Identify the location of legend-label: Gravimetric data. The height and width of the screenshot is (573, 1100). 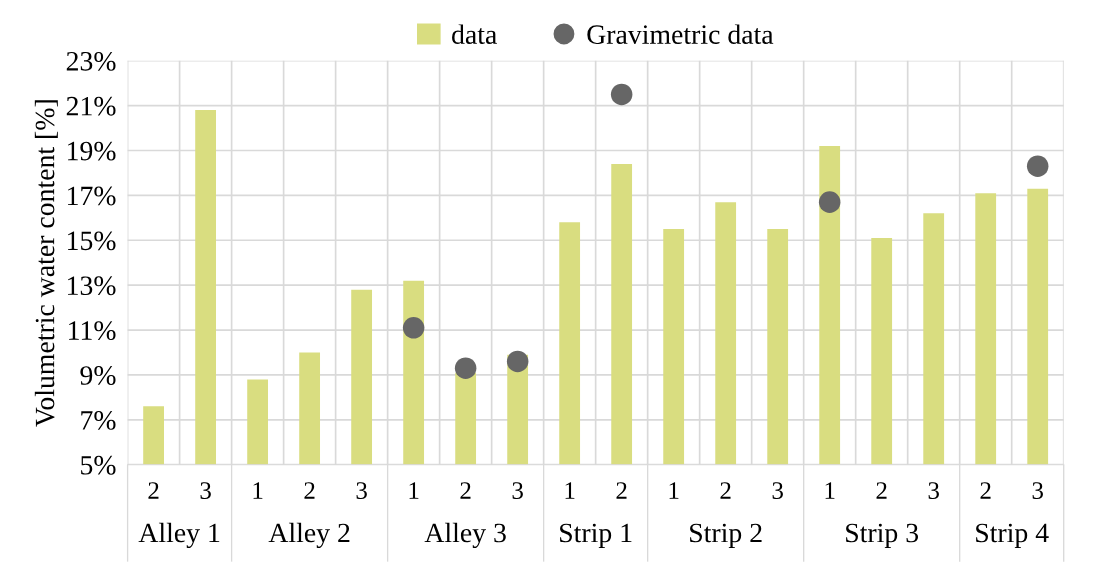
(680, 34).